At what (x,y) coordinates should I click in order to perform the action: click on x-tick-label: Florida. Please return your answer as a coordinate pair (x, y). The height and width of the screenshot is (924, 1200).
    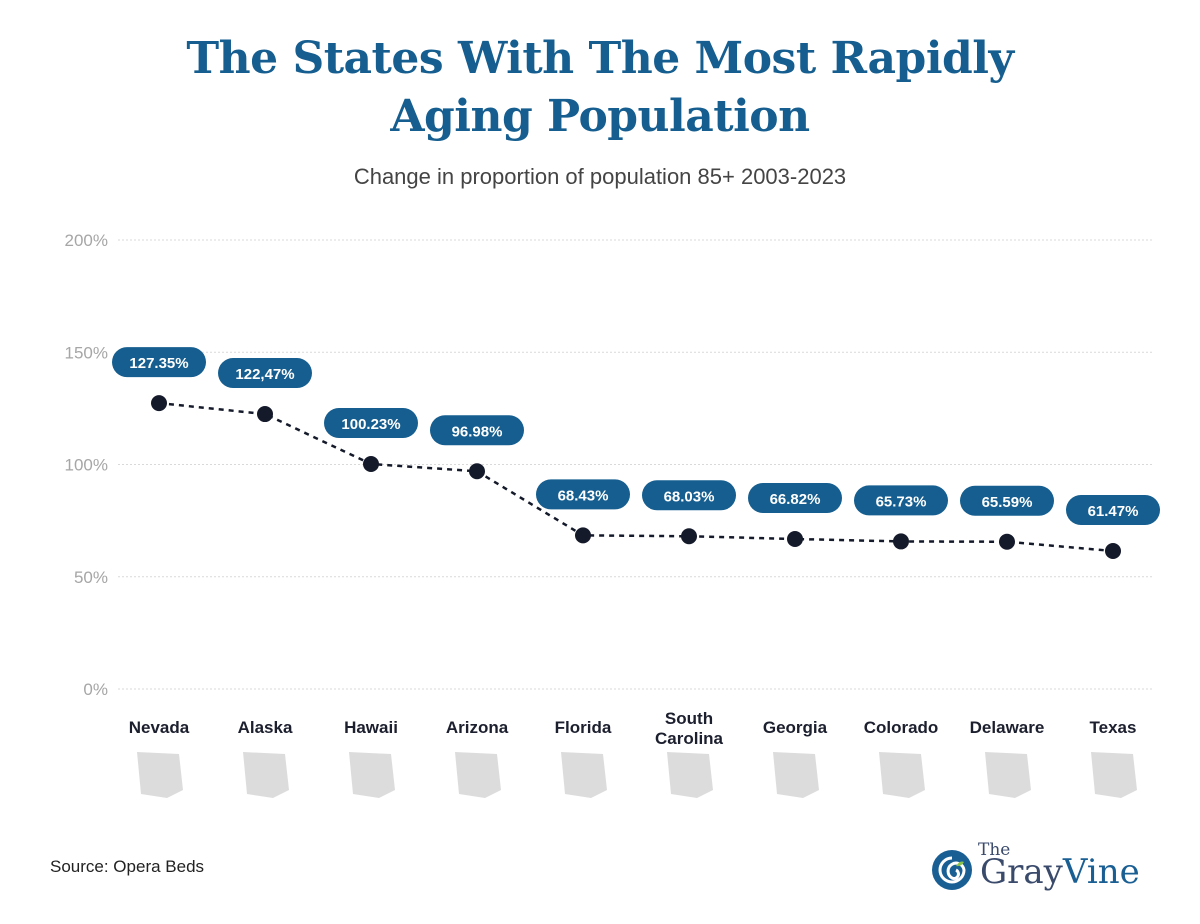
    Looking at the image, I should click on (583, 727).